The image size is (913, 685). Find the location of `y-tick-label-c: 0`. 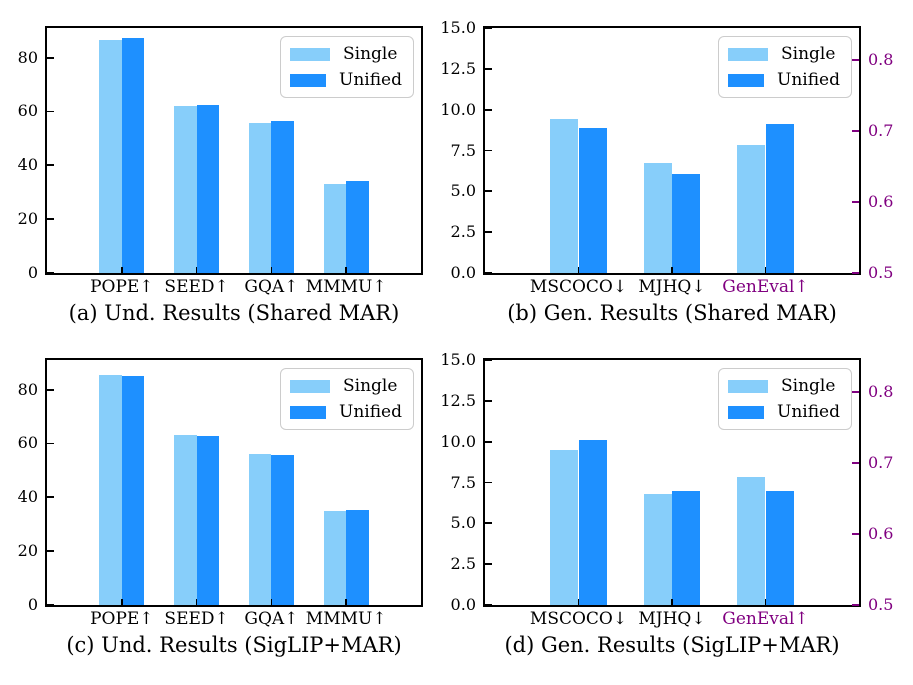

y-tick-label-c: 0 is located at coordinates (32, 604).